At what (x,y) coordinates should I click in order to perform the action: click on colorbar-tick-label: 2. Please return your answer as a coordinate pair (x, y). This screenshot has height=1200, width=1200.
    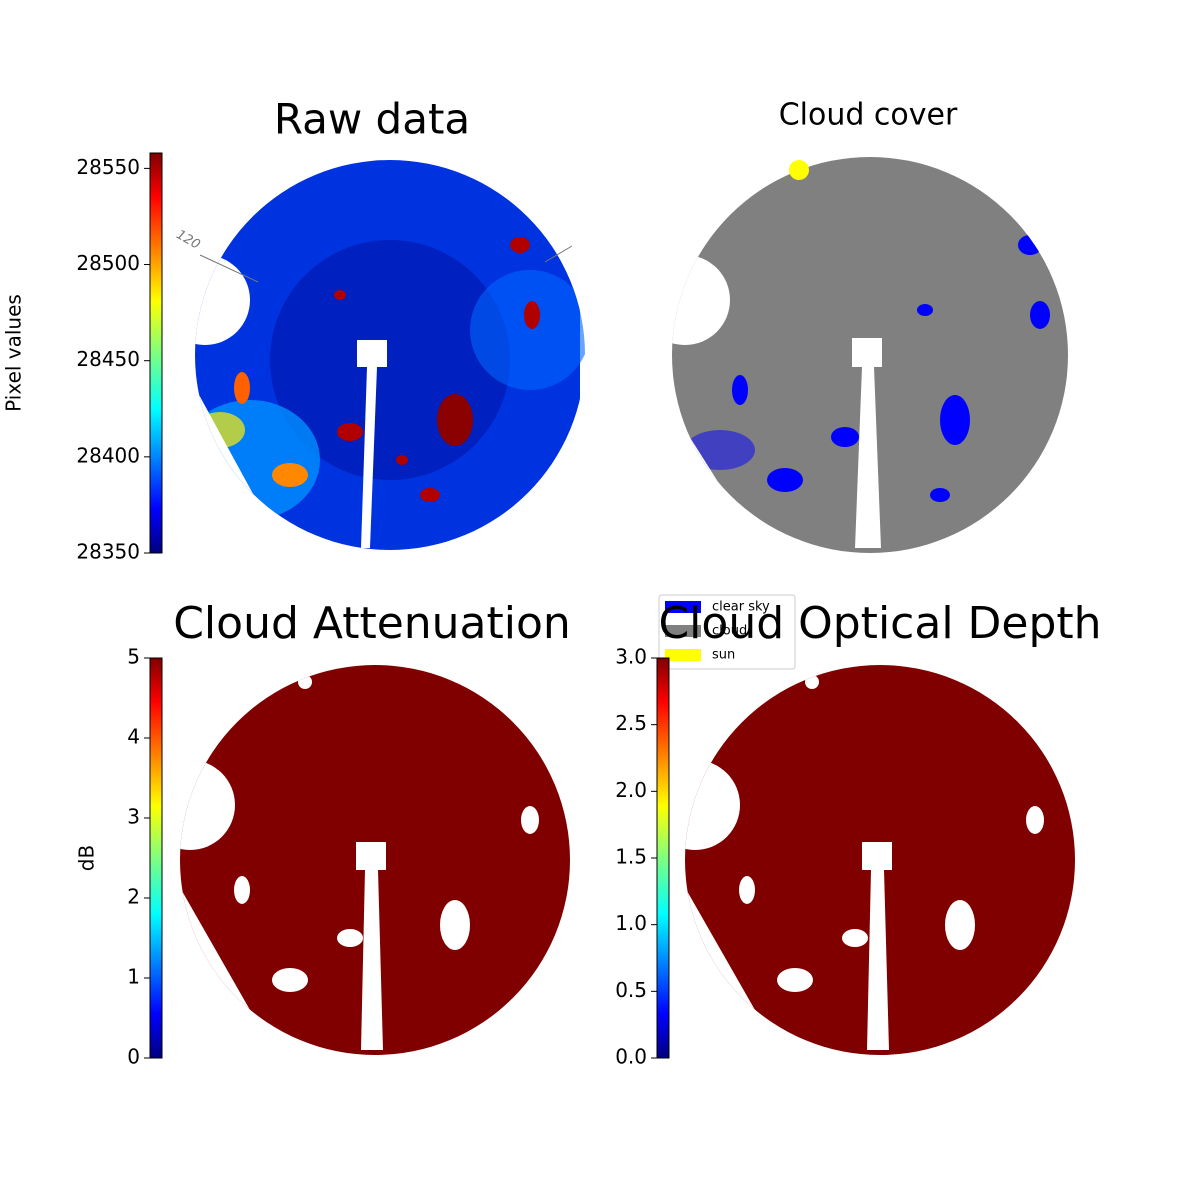
    Looking at the image, I should click on (133, 897).